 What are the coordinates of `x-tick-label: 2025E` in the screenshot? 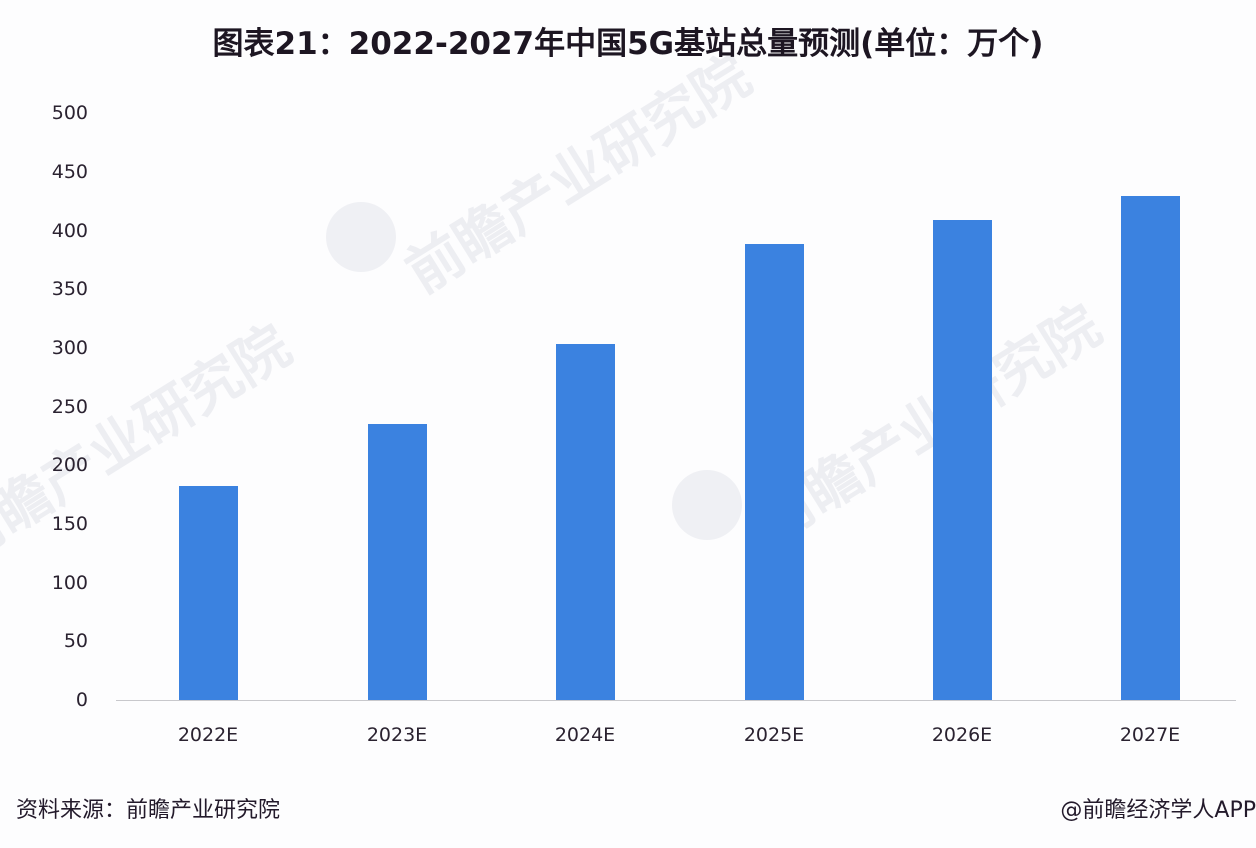 It's located at (774, 735).